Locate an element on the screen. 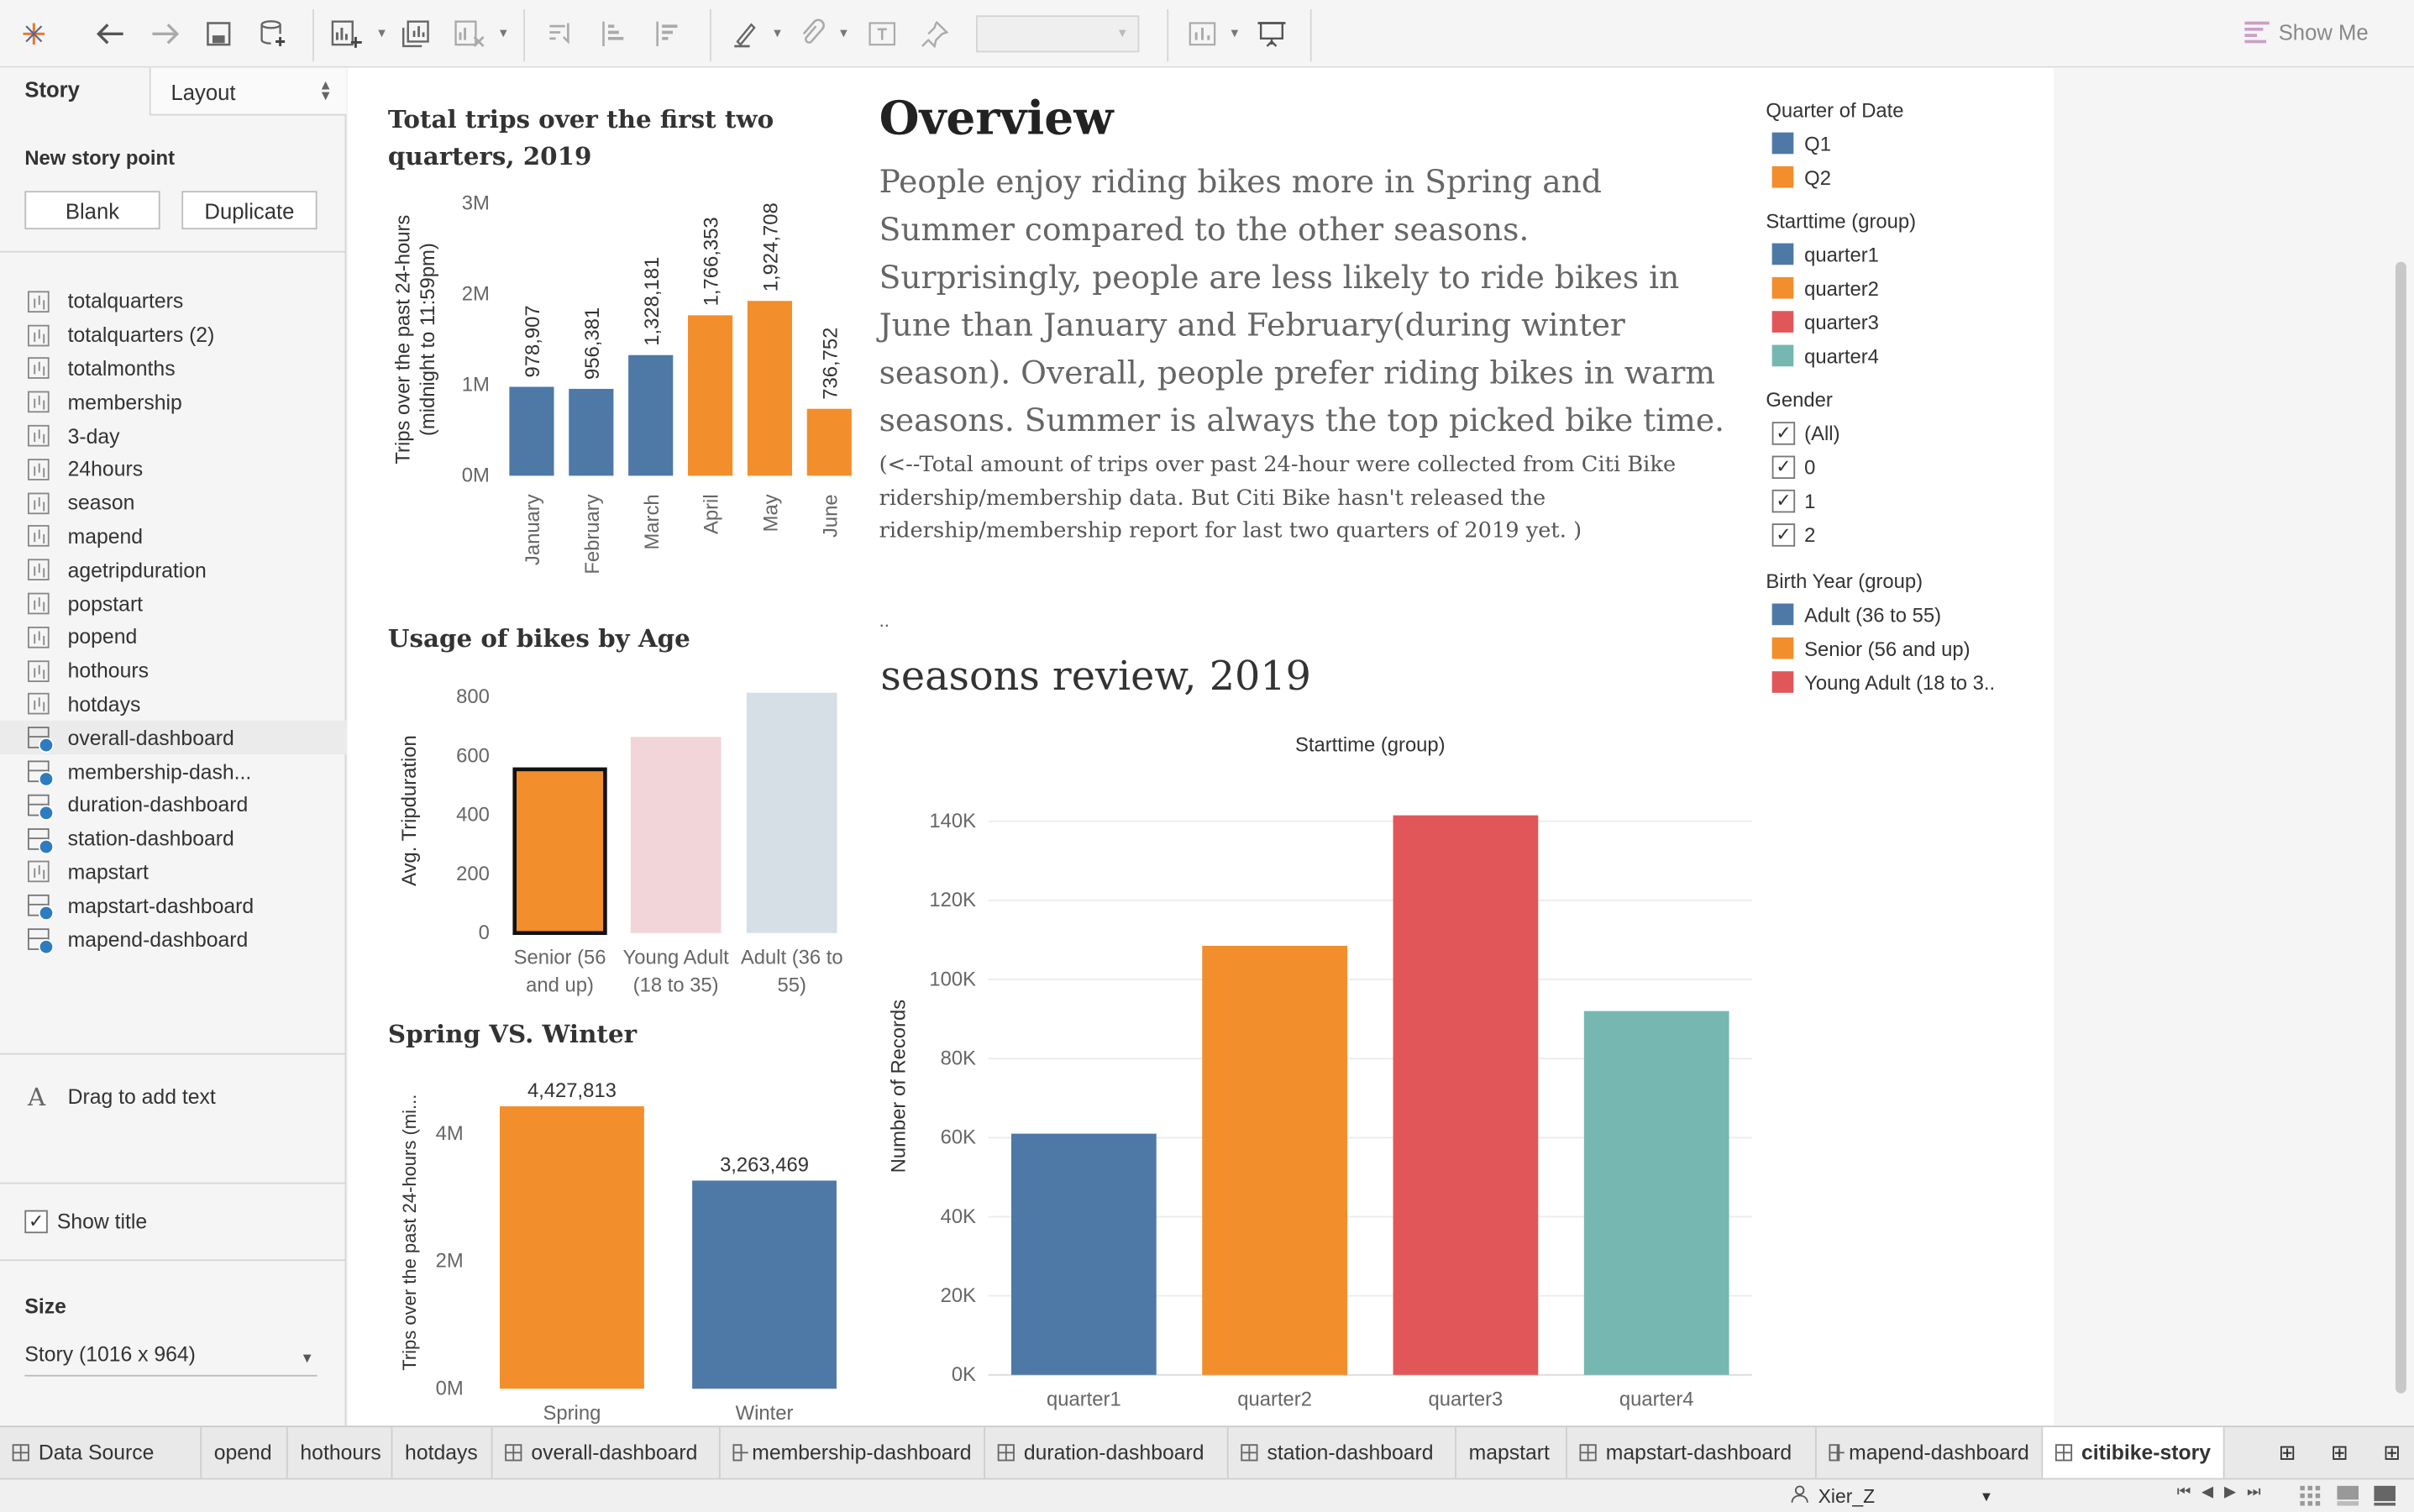 This screenshot has width=2414, height=1512. sheet-item: station-dashboard is located at coordinates (173, 838).